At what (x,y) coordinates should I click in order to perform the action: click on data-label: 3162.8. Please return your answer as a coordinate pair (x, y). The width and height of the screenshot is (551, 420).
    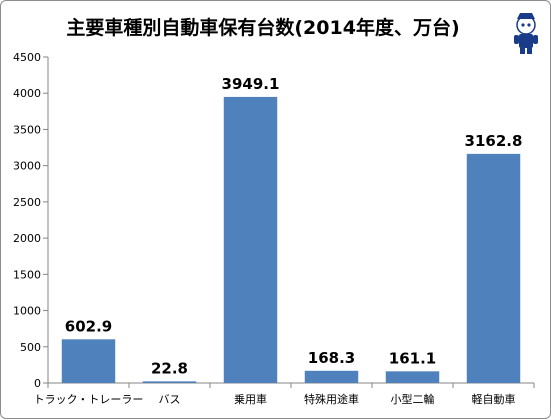
    Looking at the image, I should click on (494, 141).